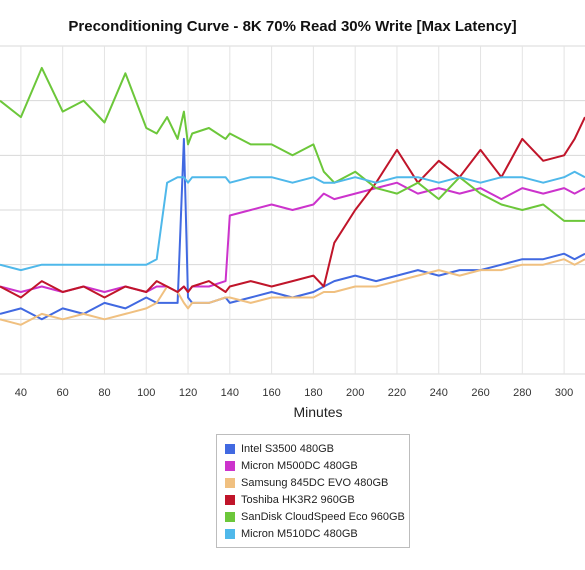  Describe the element at coordinates (315, 483) in the screenshot. I see `legend-label: Samsung 845DC EVO 480GB` at that location.